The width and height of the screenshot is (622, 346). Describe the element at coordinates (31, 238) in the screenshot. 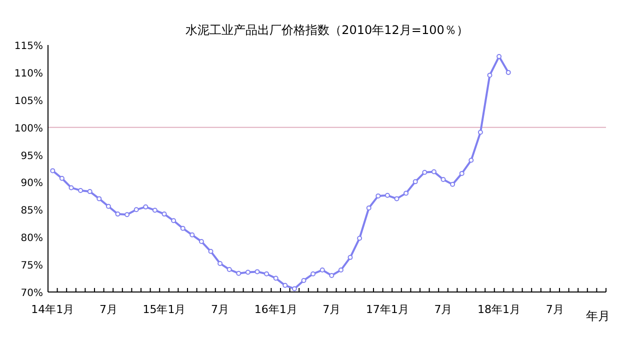

I see `y-tick-label: 80%` at that location.